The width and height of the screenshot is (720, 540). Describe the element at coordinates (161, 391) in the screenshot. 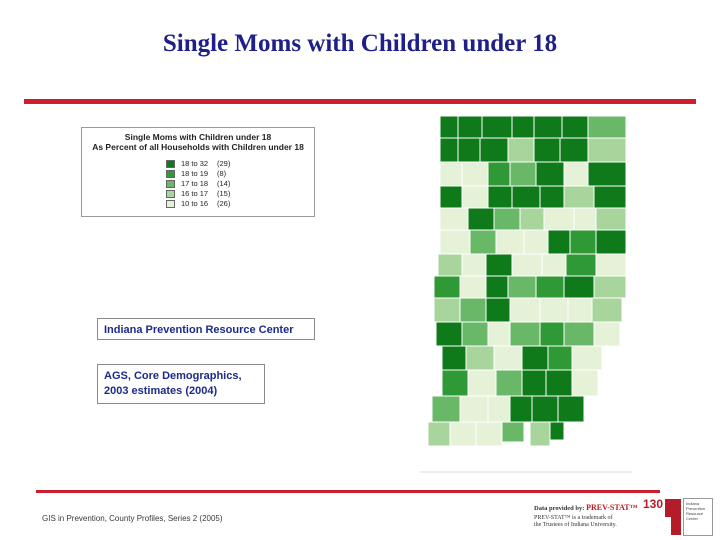

I see `source-line: 2003 estimates (2004)` at that location.